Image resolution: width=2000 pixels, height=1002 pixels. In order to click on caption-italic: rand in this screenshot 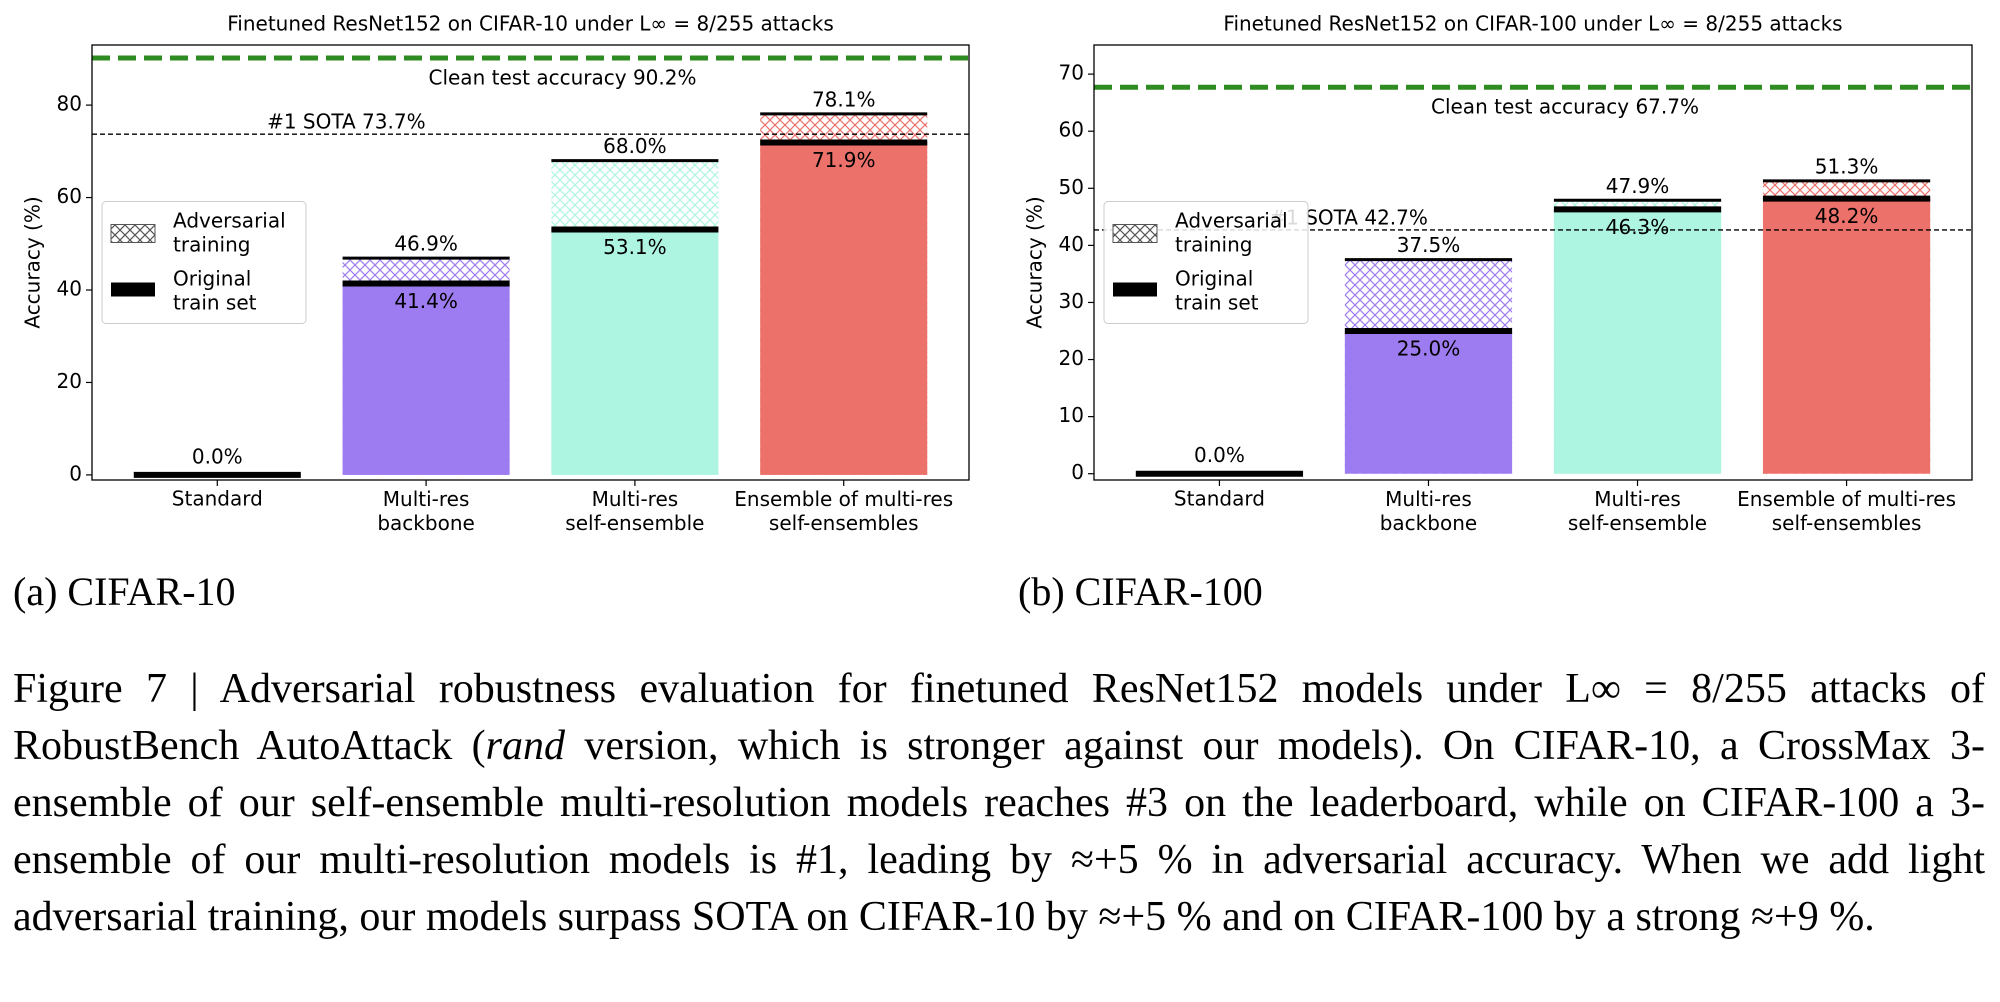, I will do `click(525, 746)`.